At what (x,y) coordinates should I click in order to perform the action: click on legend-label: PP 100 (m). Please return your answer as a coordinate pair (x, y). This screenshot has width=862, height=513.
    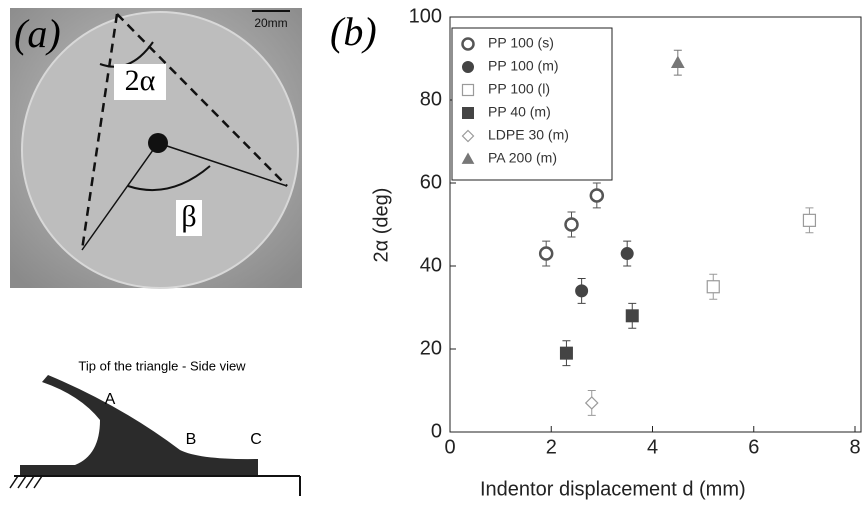
    Looking at the image, I should click on (523, 66).